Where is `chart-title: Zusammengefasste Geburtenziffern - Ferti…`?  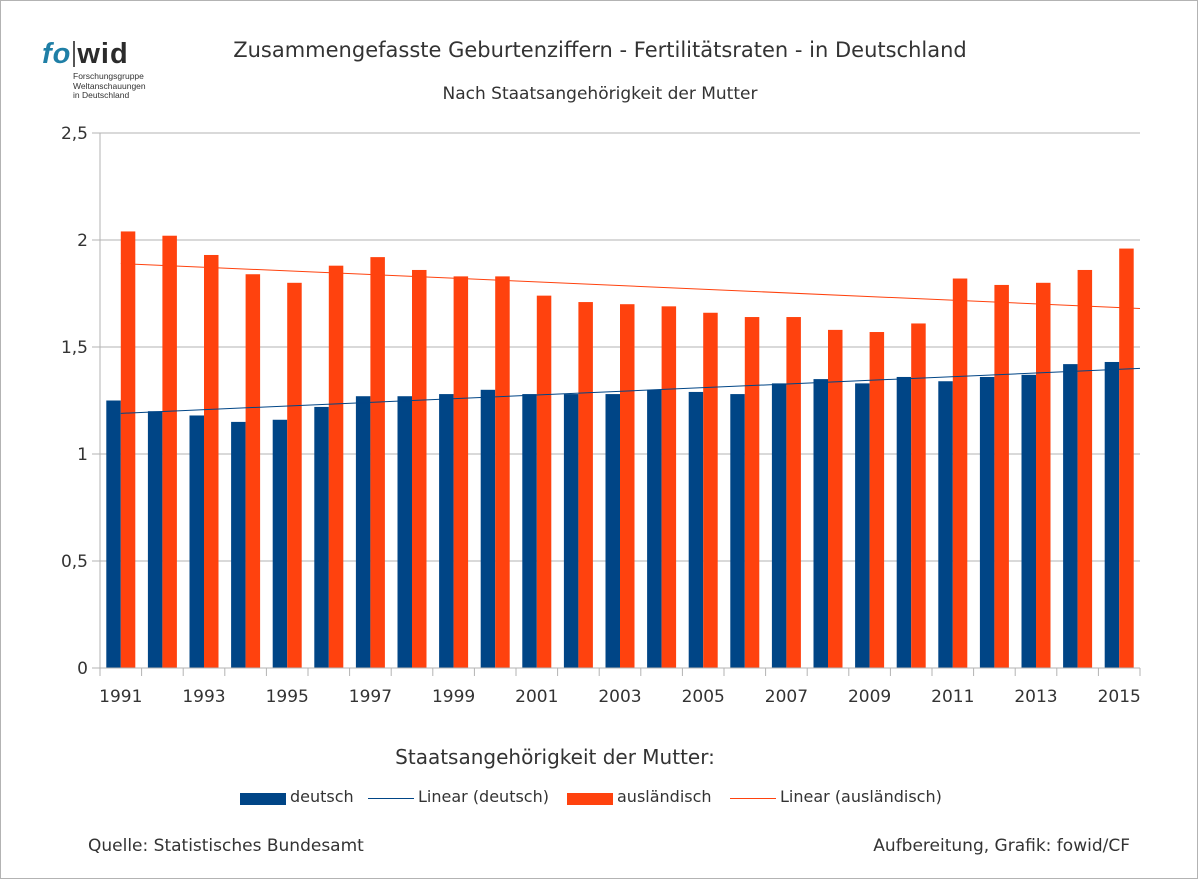 chart-title: Zusammengefasste Geburtenziffern - Ferti… is located at coordinates (600, 50).